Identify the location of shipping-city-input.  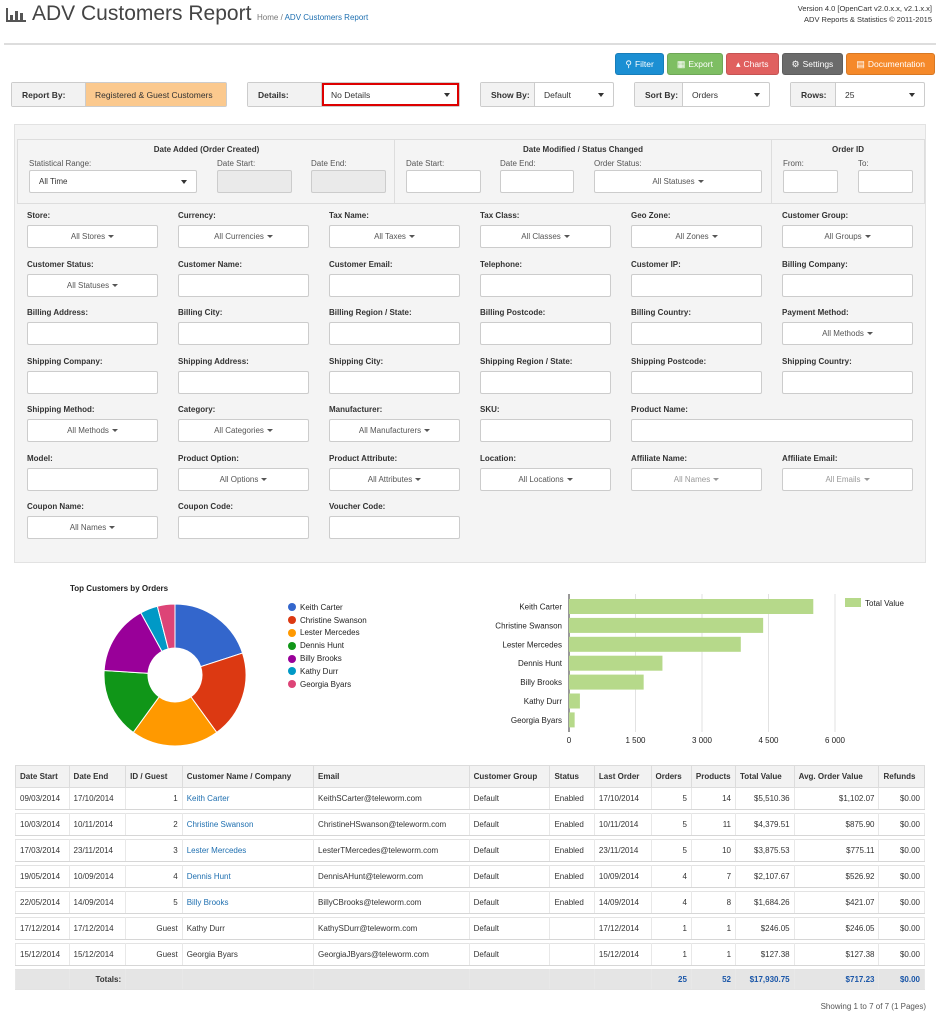
(394, 382).